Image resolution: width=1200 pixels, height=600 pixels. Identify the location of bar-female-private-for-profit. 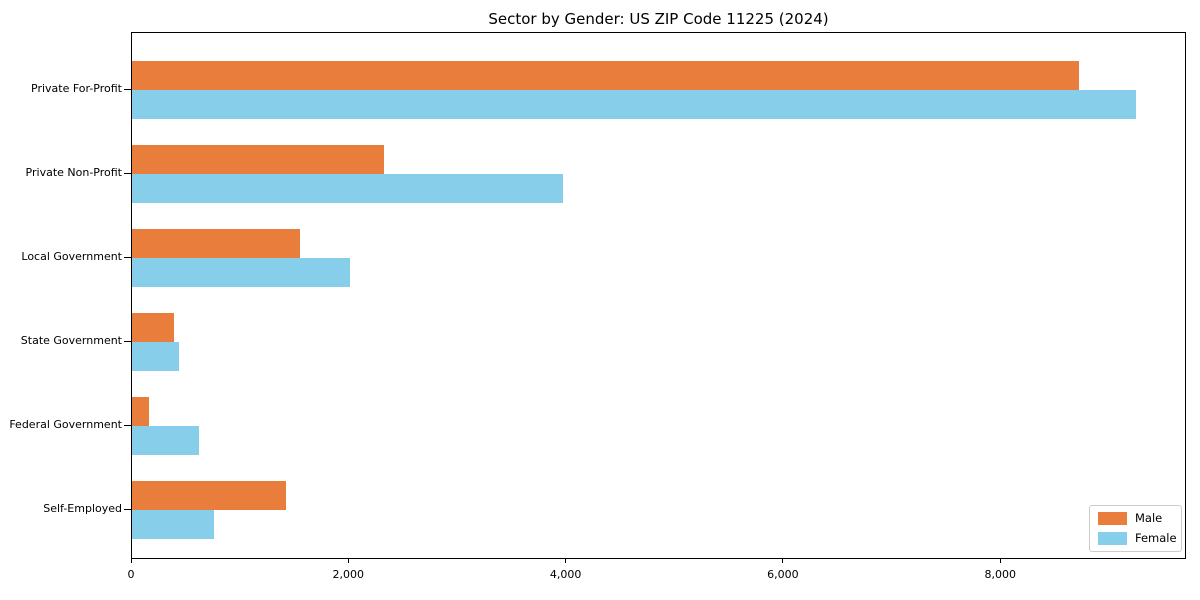
(634, 104).